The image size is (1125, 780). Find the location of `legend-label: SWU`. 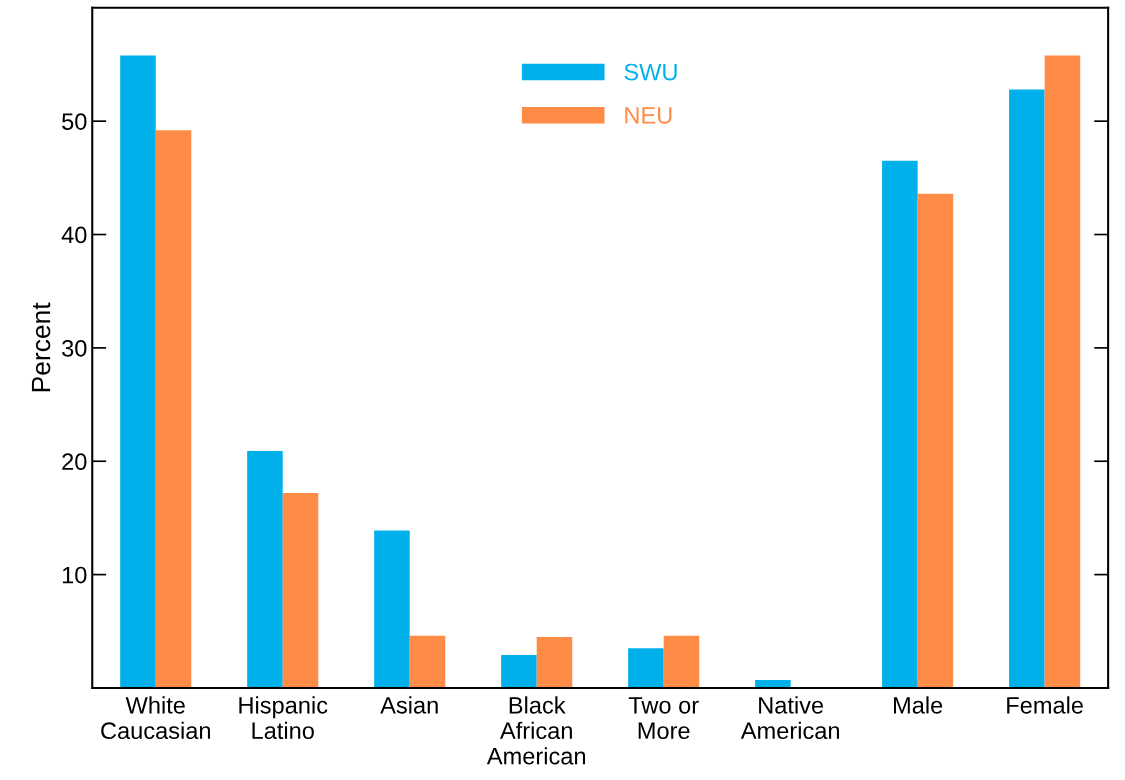

legend-label: SWU is located at coordinates (650, 72).